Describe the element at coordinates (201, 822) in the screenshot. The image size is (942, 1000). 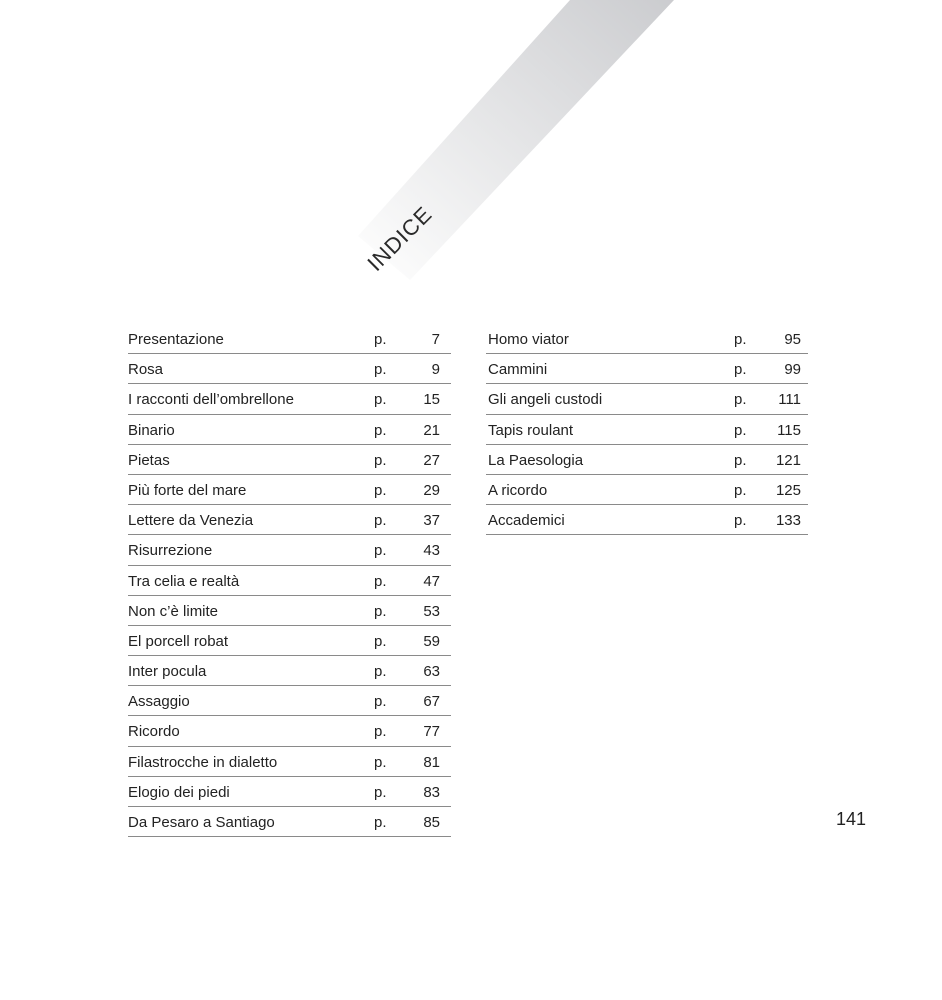
I see `toc-entry-title: Da Pesaro a Santiago` at that location.